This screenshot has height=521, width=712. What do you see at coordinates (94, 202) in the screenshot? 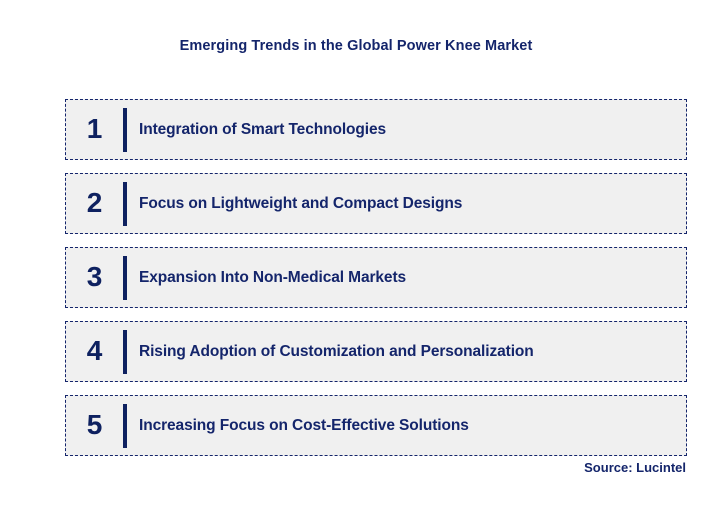
I see `trend-number: 2` at bounding box center [94, 202].